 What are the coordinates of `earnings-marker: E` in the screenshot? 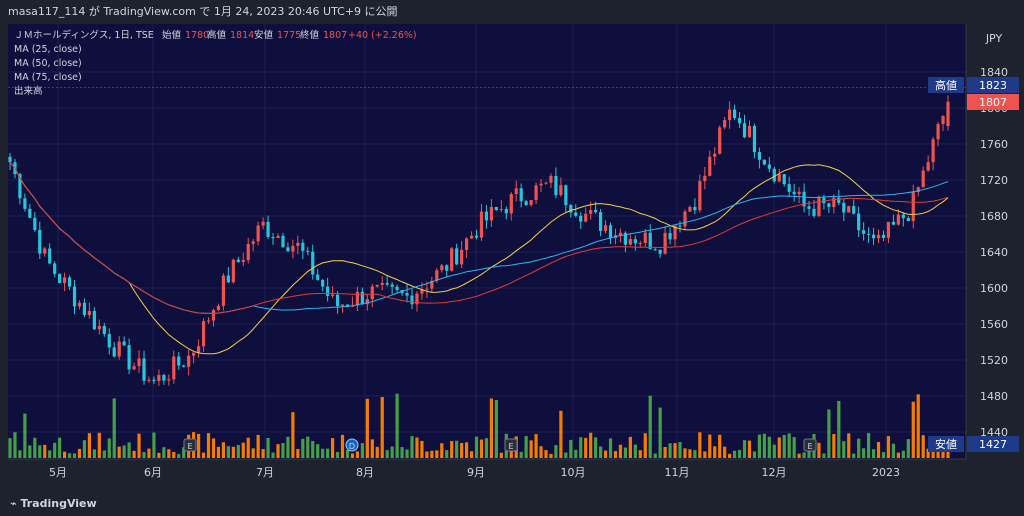 It's located at (810, 445).